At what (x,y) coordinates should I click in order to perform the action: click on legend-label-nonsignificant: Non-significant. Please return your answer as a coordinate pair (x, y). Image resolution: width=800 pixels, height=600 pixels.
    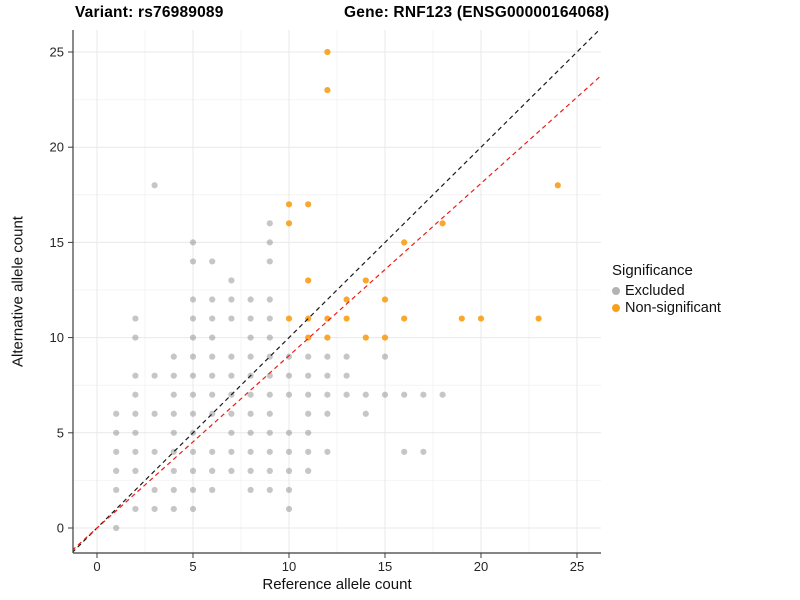
    Looking at the image, I should click on (673, 307).